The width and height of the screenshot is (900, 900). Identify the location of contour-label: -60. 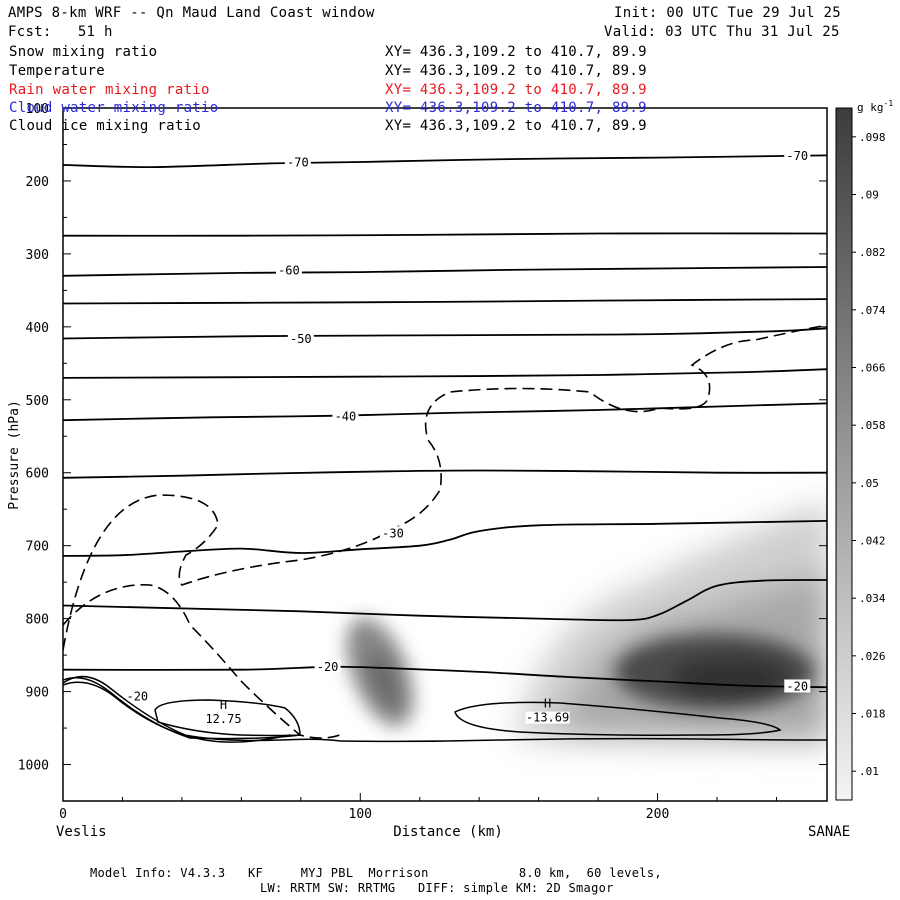
(289, 271).